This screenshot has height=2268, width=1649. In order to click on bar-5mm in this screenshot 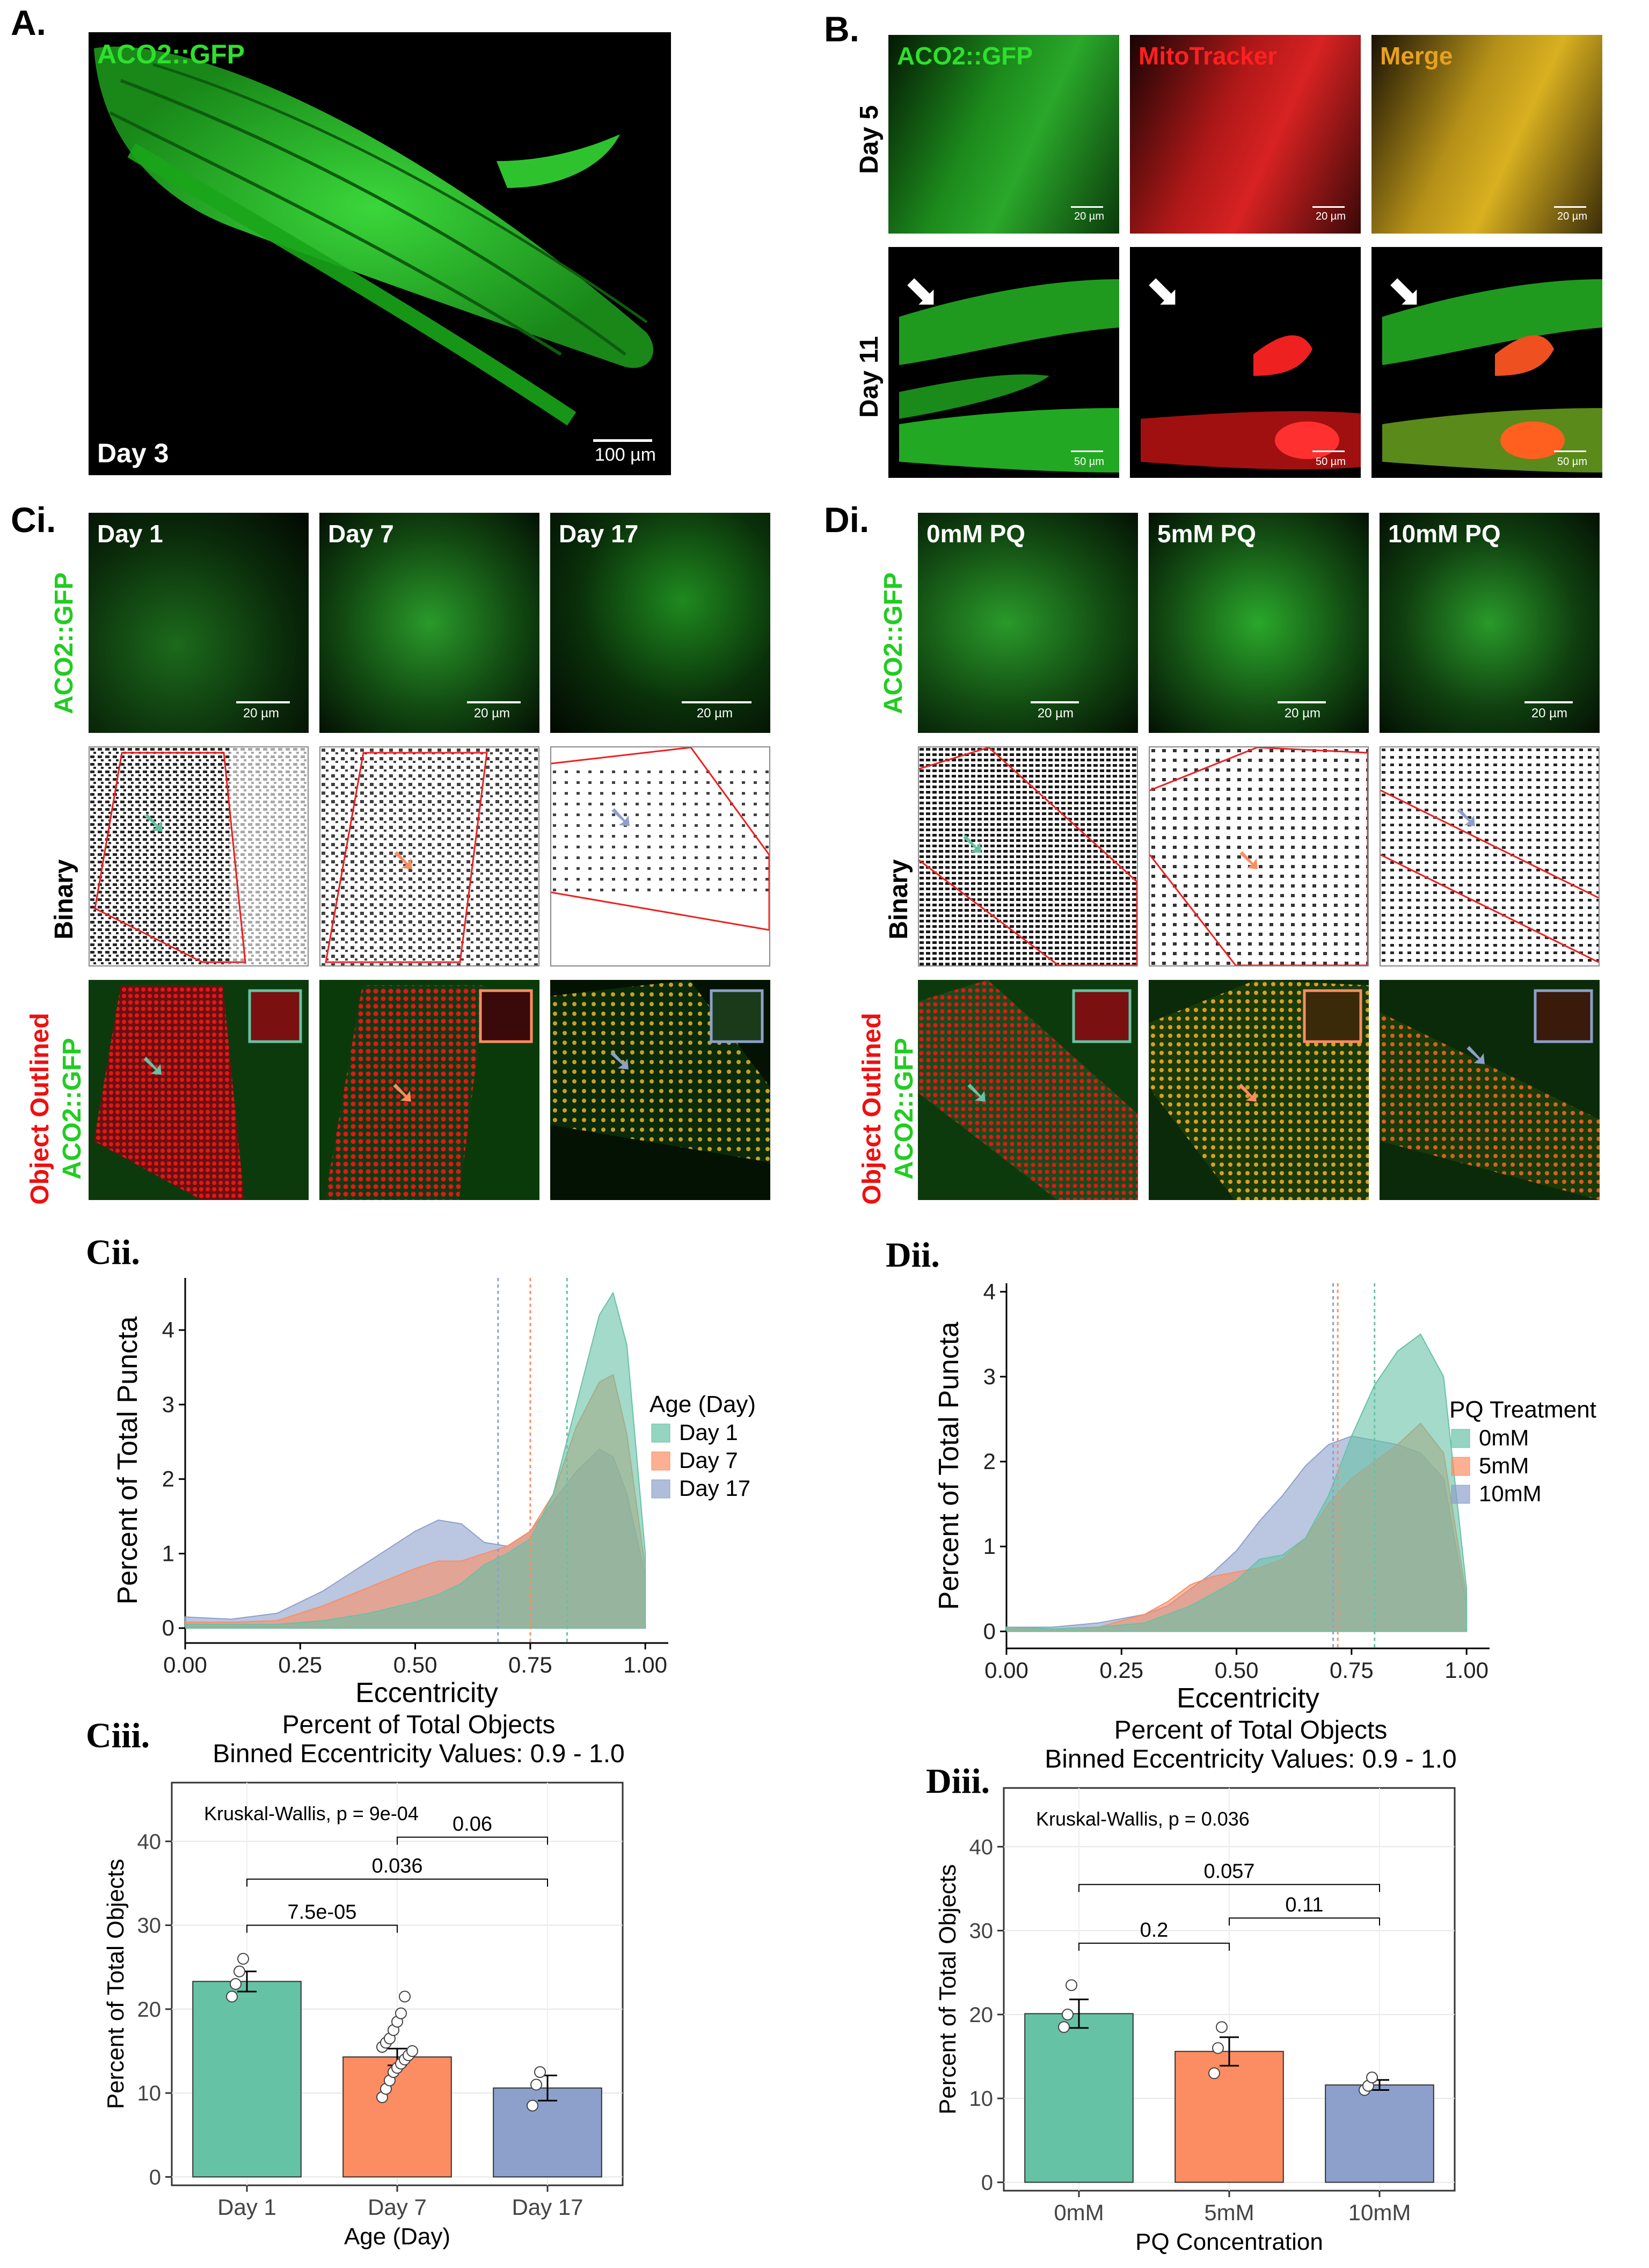, I will do `click(1229, 2117)`.